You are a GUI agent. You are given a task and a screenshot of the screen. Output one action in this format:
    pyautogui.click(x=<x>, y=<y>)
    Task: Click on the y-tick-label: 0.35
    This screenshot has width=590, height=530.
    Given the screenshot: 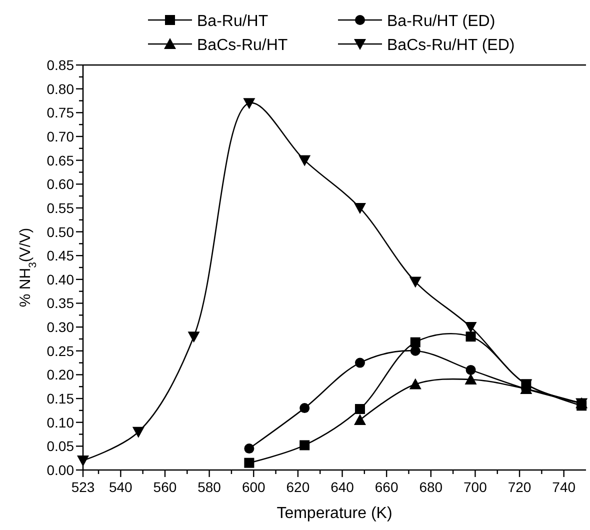 What is the action you would take?
    pyautogui.click(x=60, y=303)
    